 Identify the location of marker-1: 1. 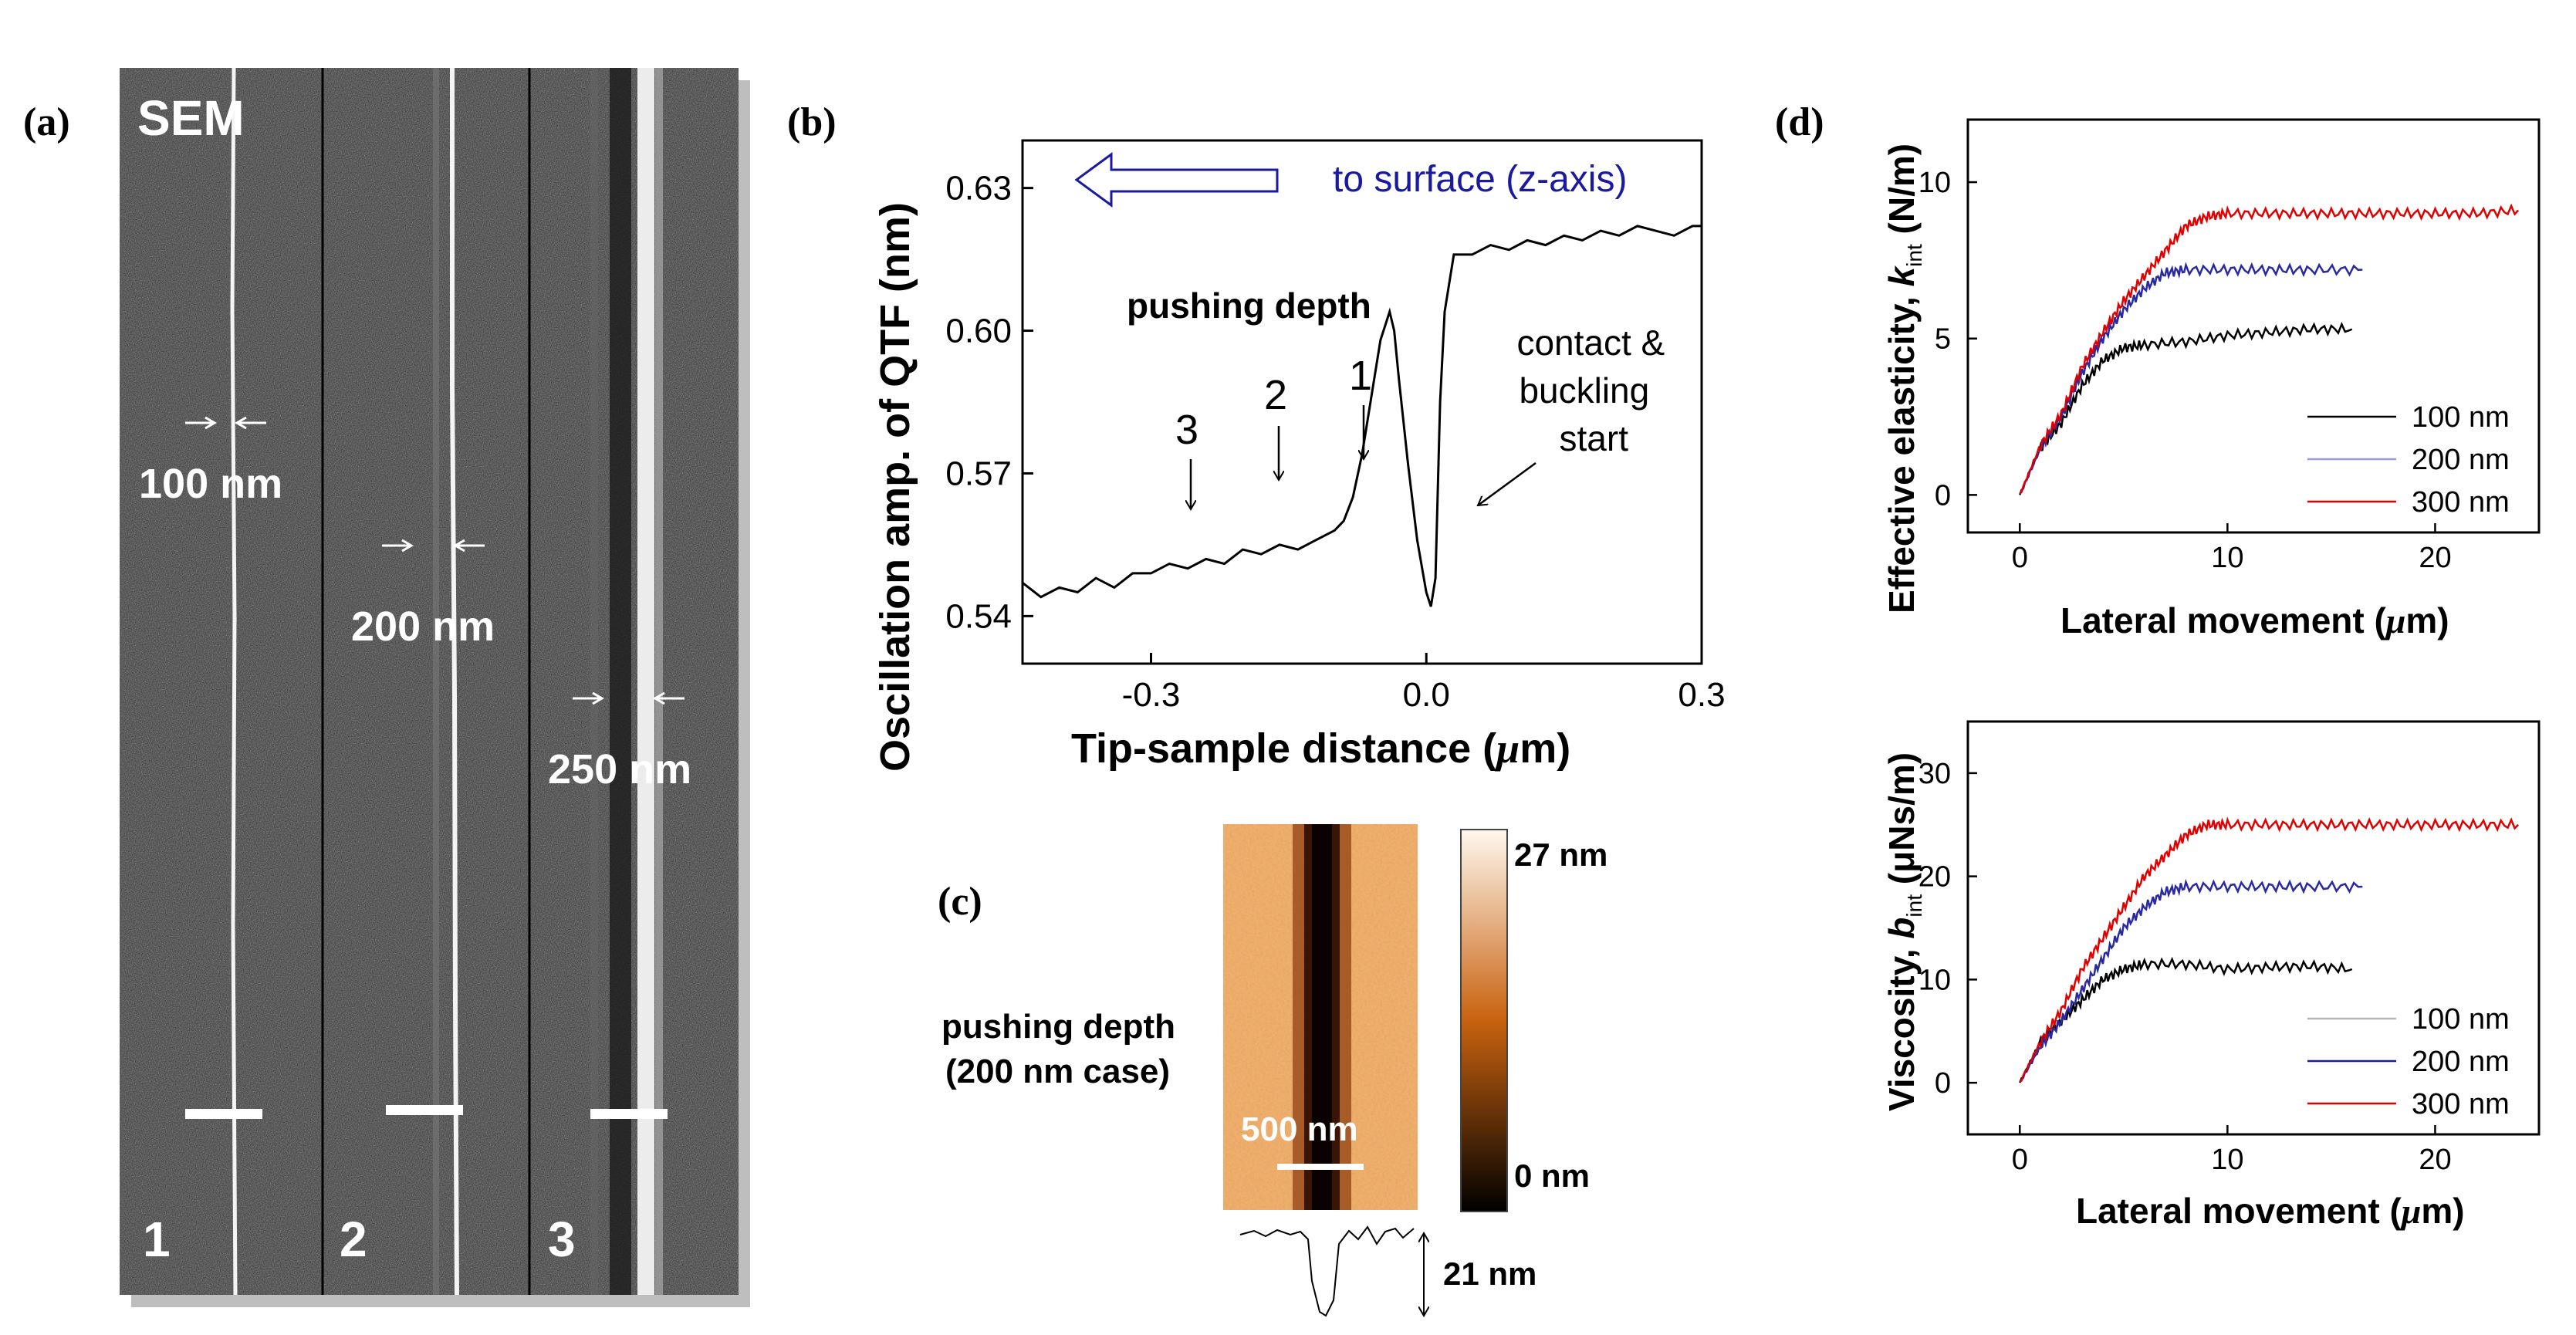
(1360, 406).